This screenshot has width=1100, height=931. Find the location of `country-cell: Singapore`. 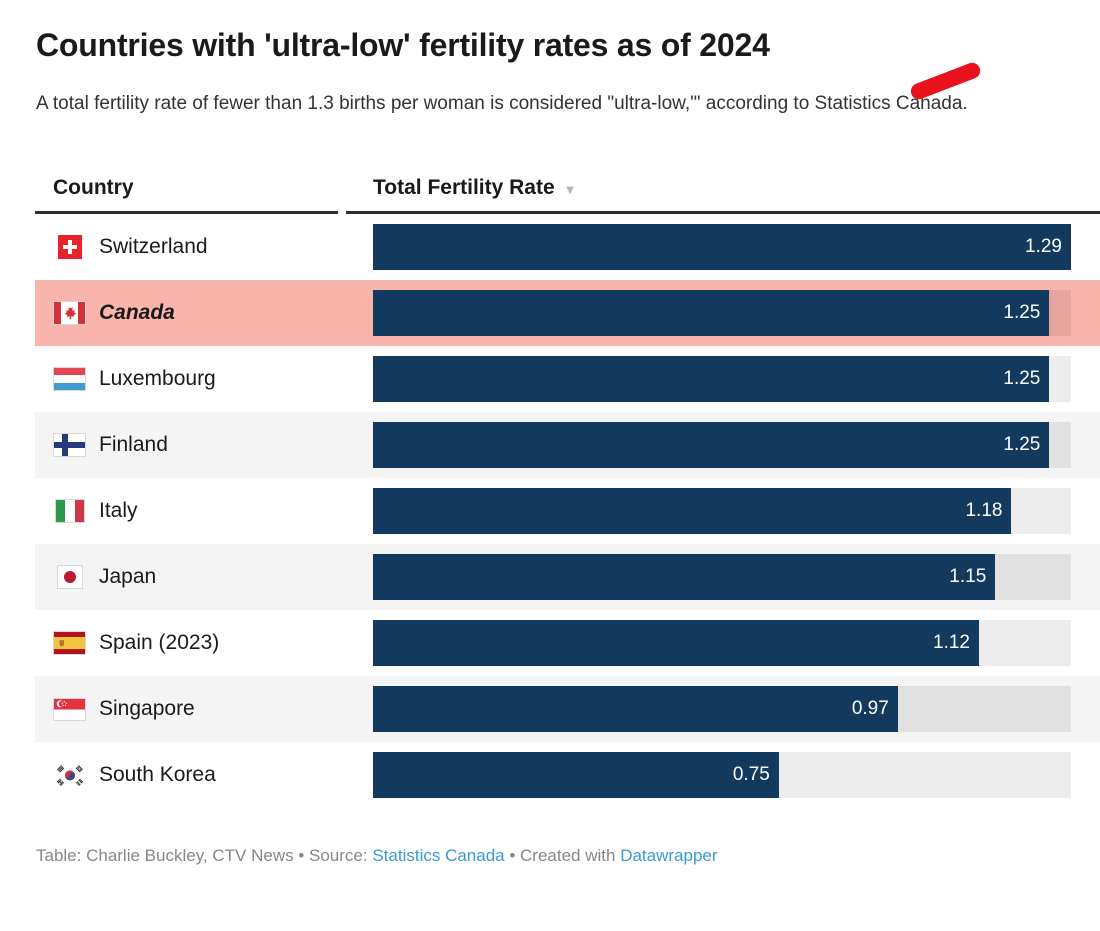

country-cell: Singapore is located at coordinates (186, 709).